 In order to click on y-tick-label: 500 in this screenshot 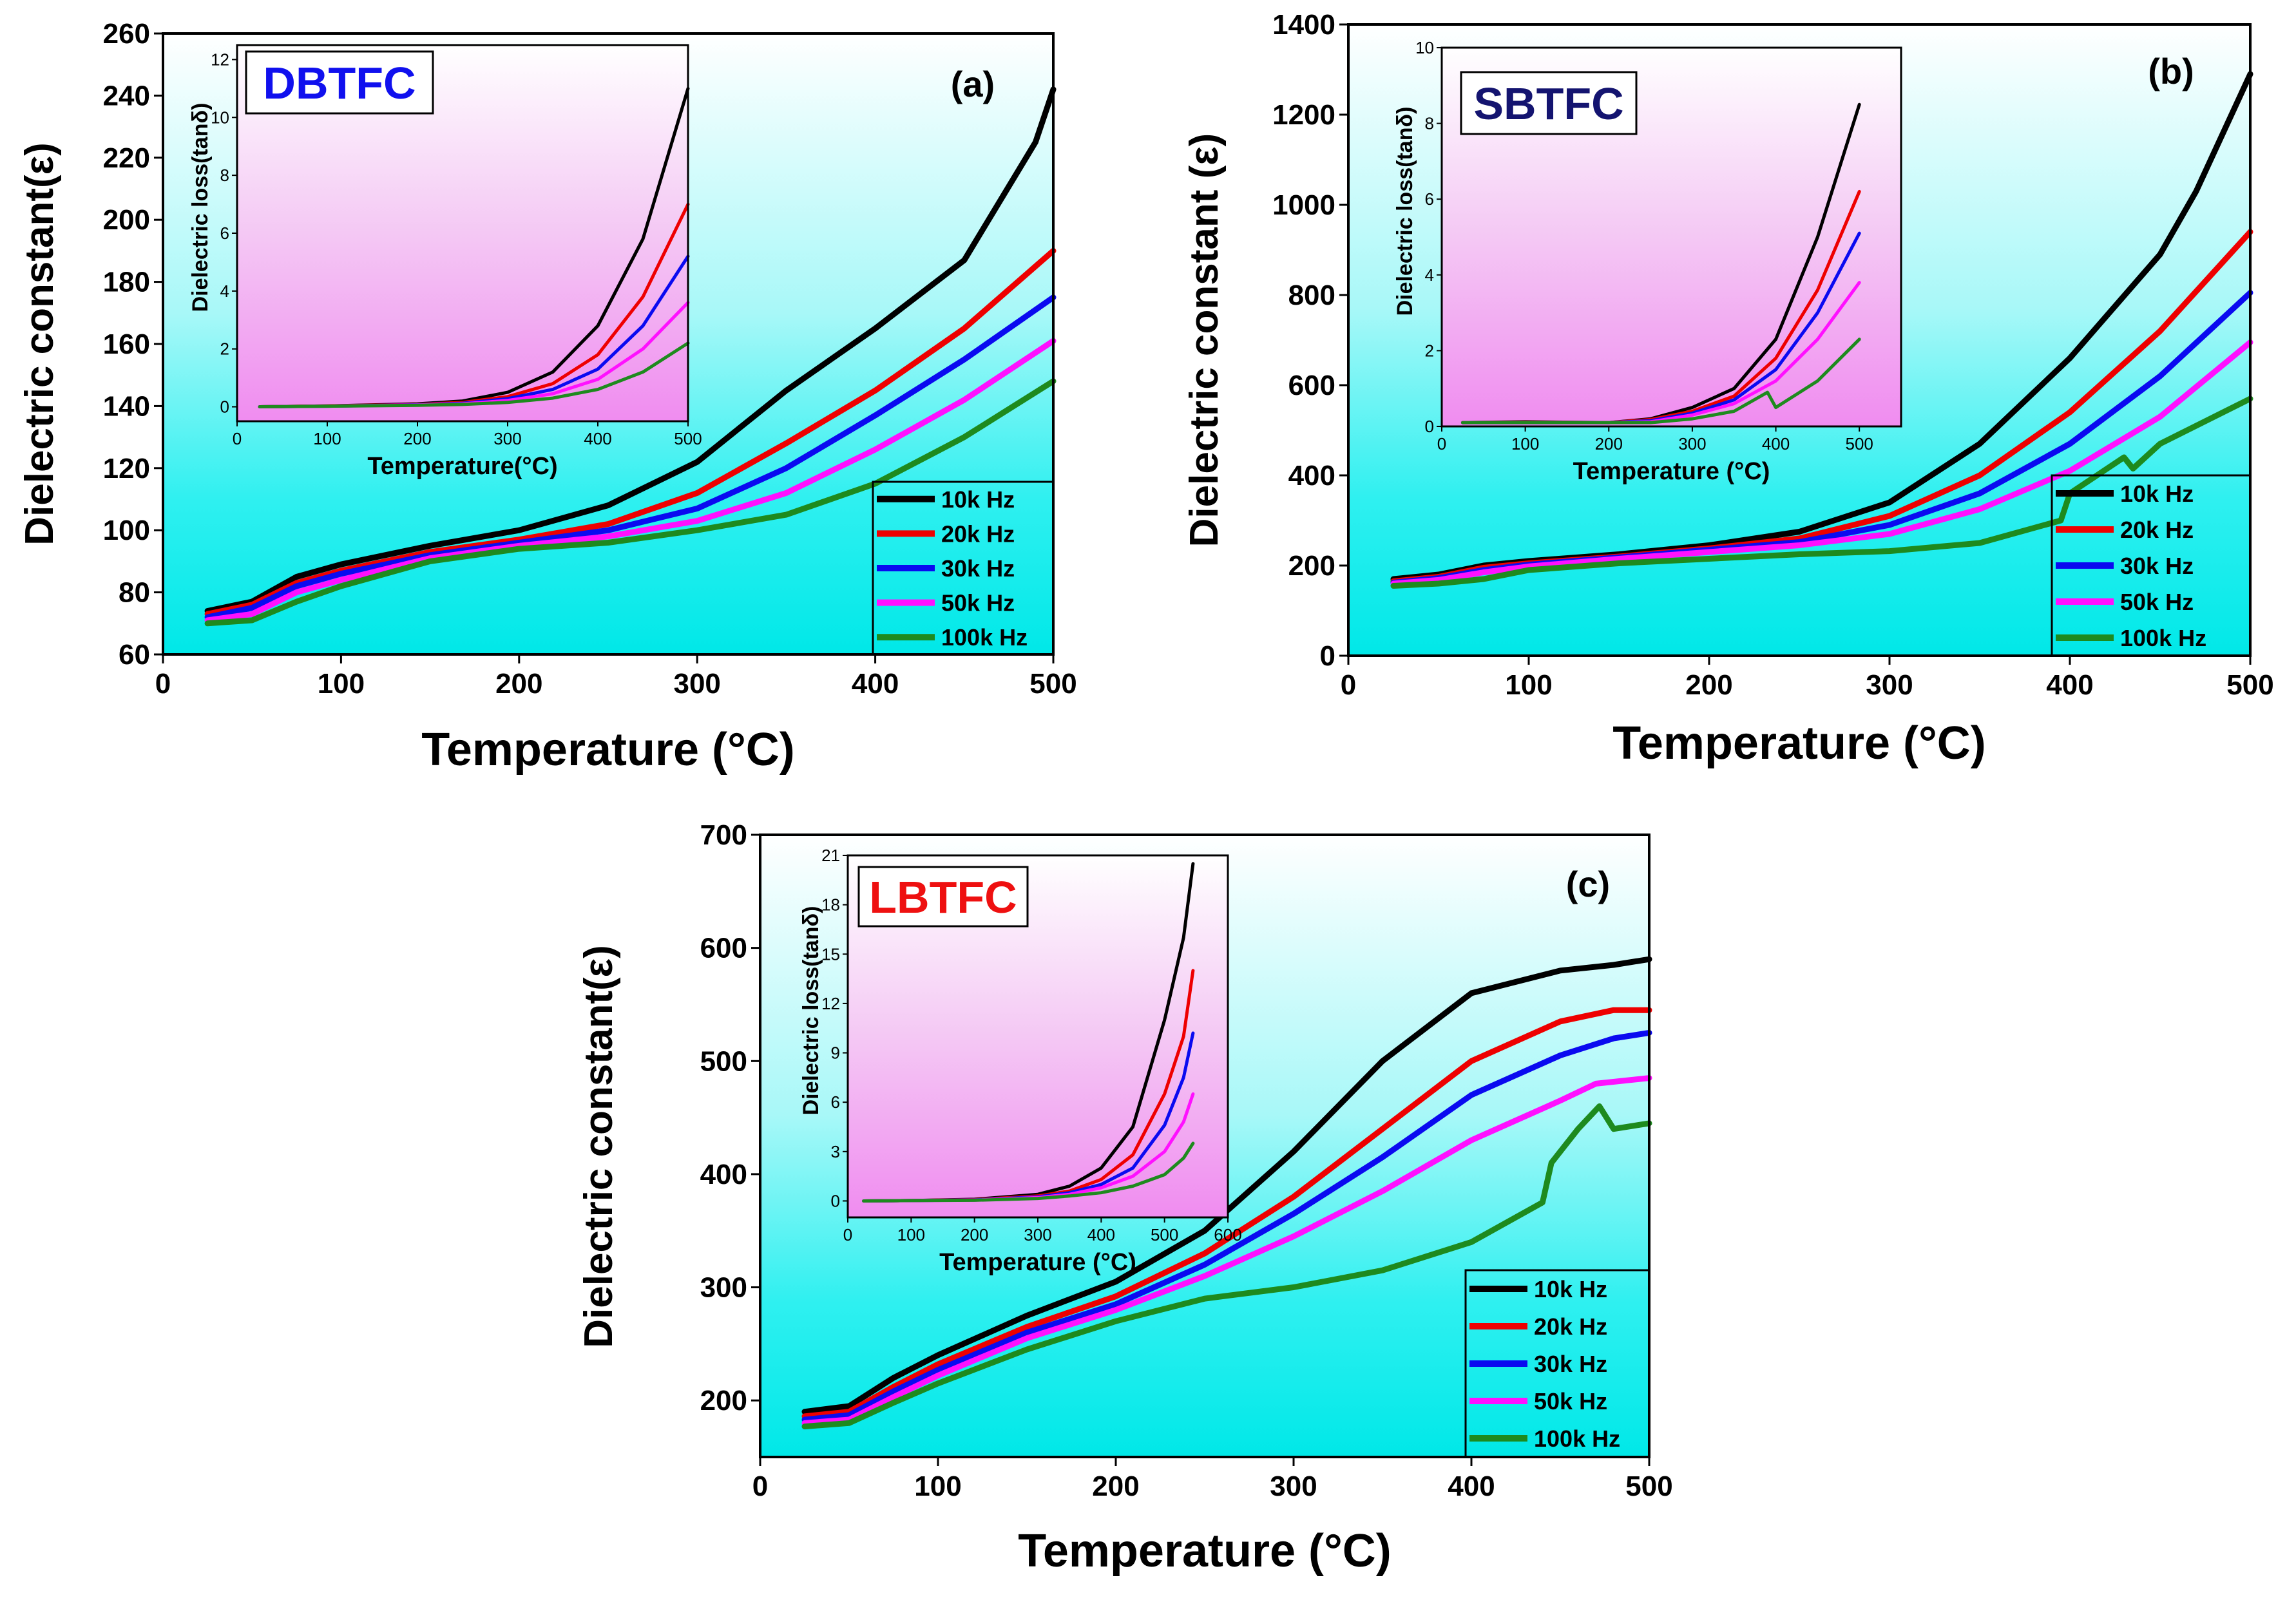, I will do `click(723, 1061)`.